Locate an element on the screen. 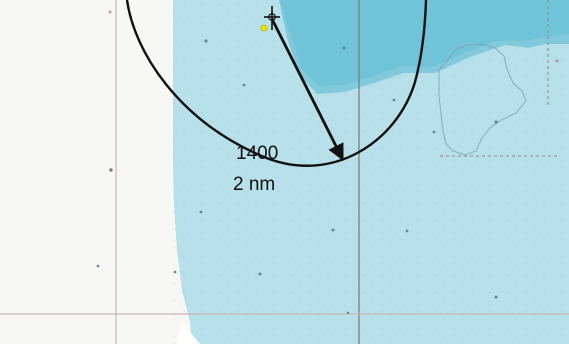 The image size is (569, 344). deep-water-inner is located at coordinates (416, 43).